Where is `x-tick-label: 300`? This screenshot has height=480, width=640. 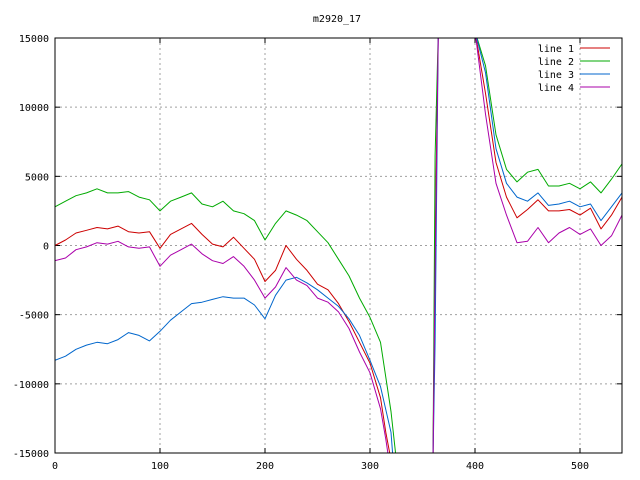
x-tick-label: 300 is located at coordinates (370, 466).